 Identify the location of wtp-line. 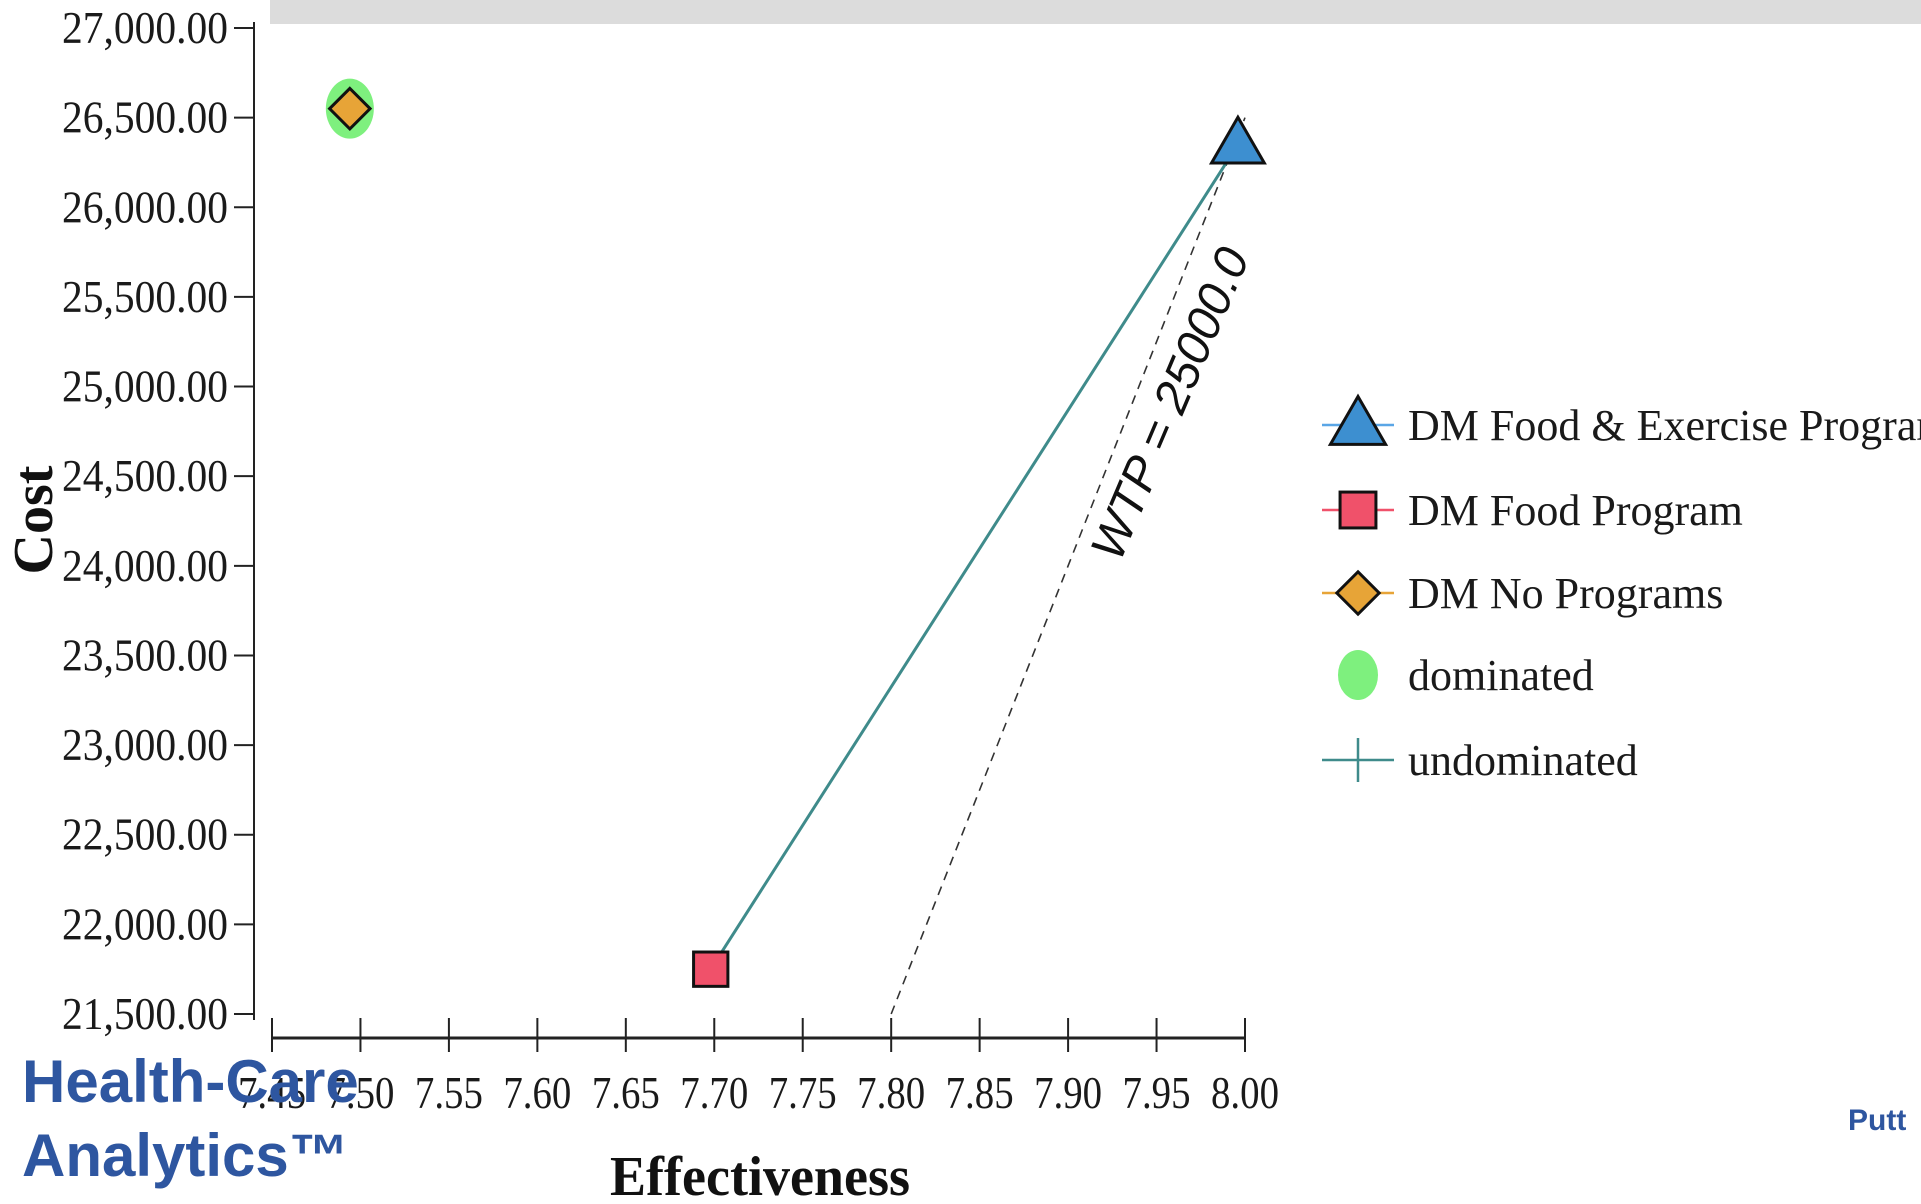
(1068, 566).